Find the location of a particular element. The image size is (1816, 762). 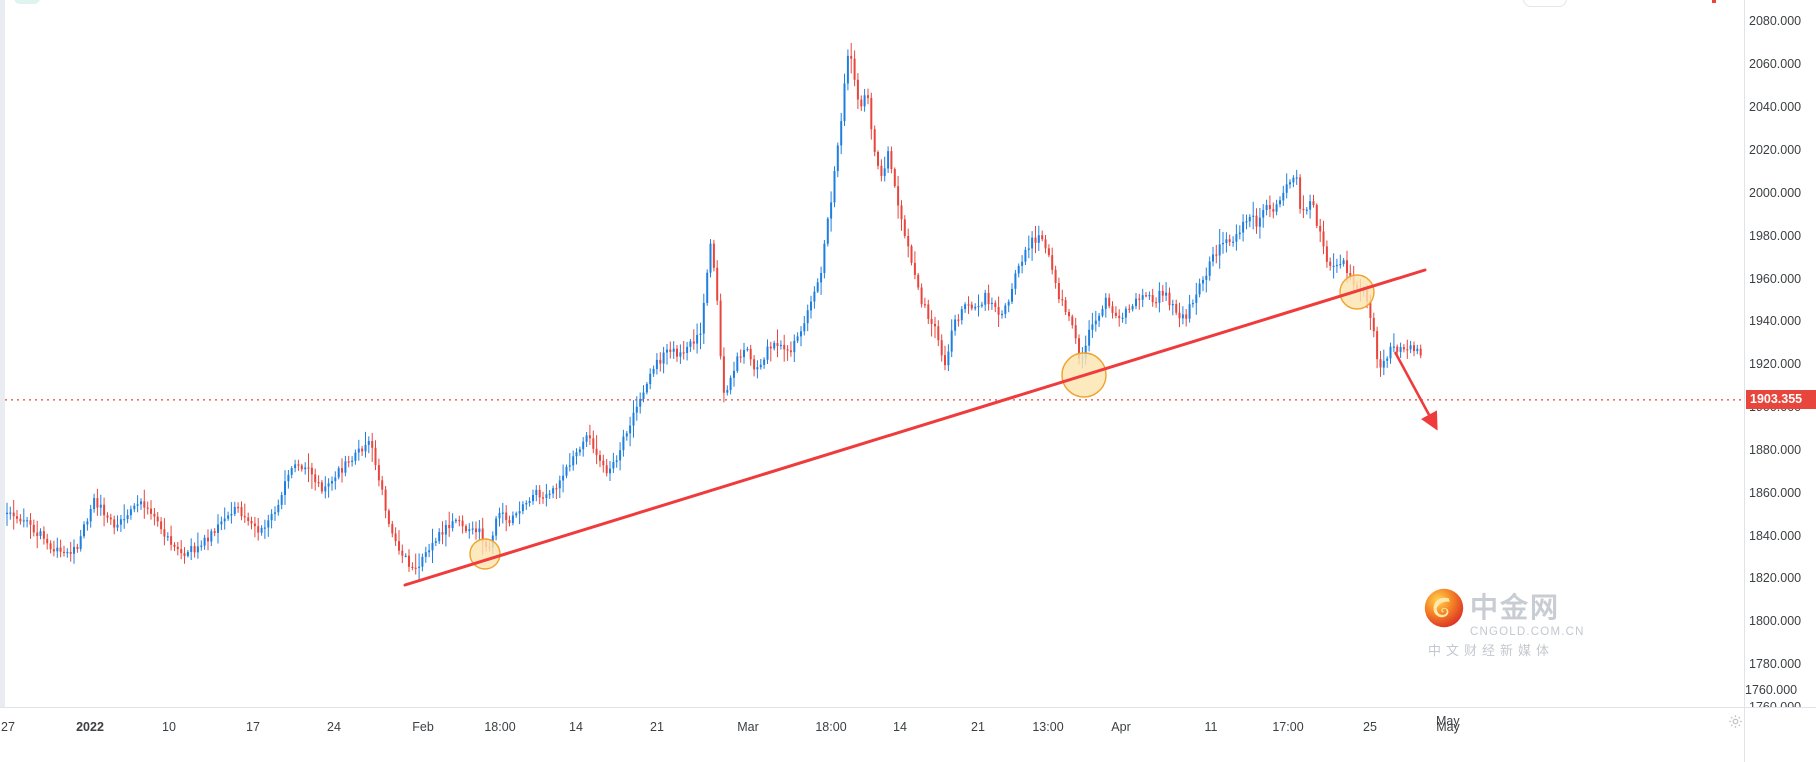

gear-icon is located at coordinates (1735, 721).